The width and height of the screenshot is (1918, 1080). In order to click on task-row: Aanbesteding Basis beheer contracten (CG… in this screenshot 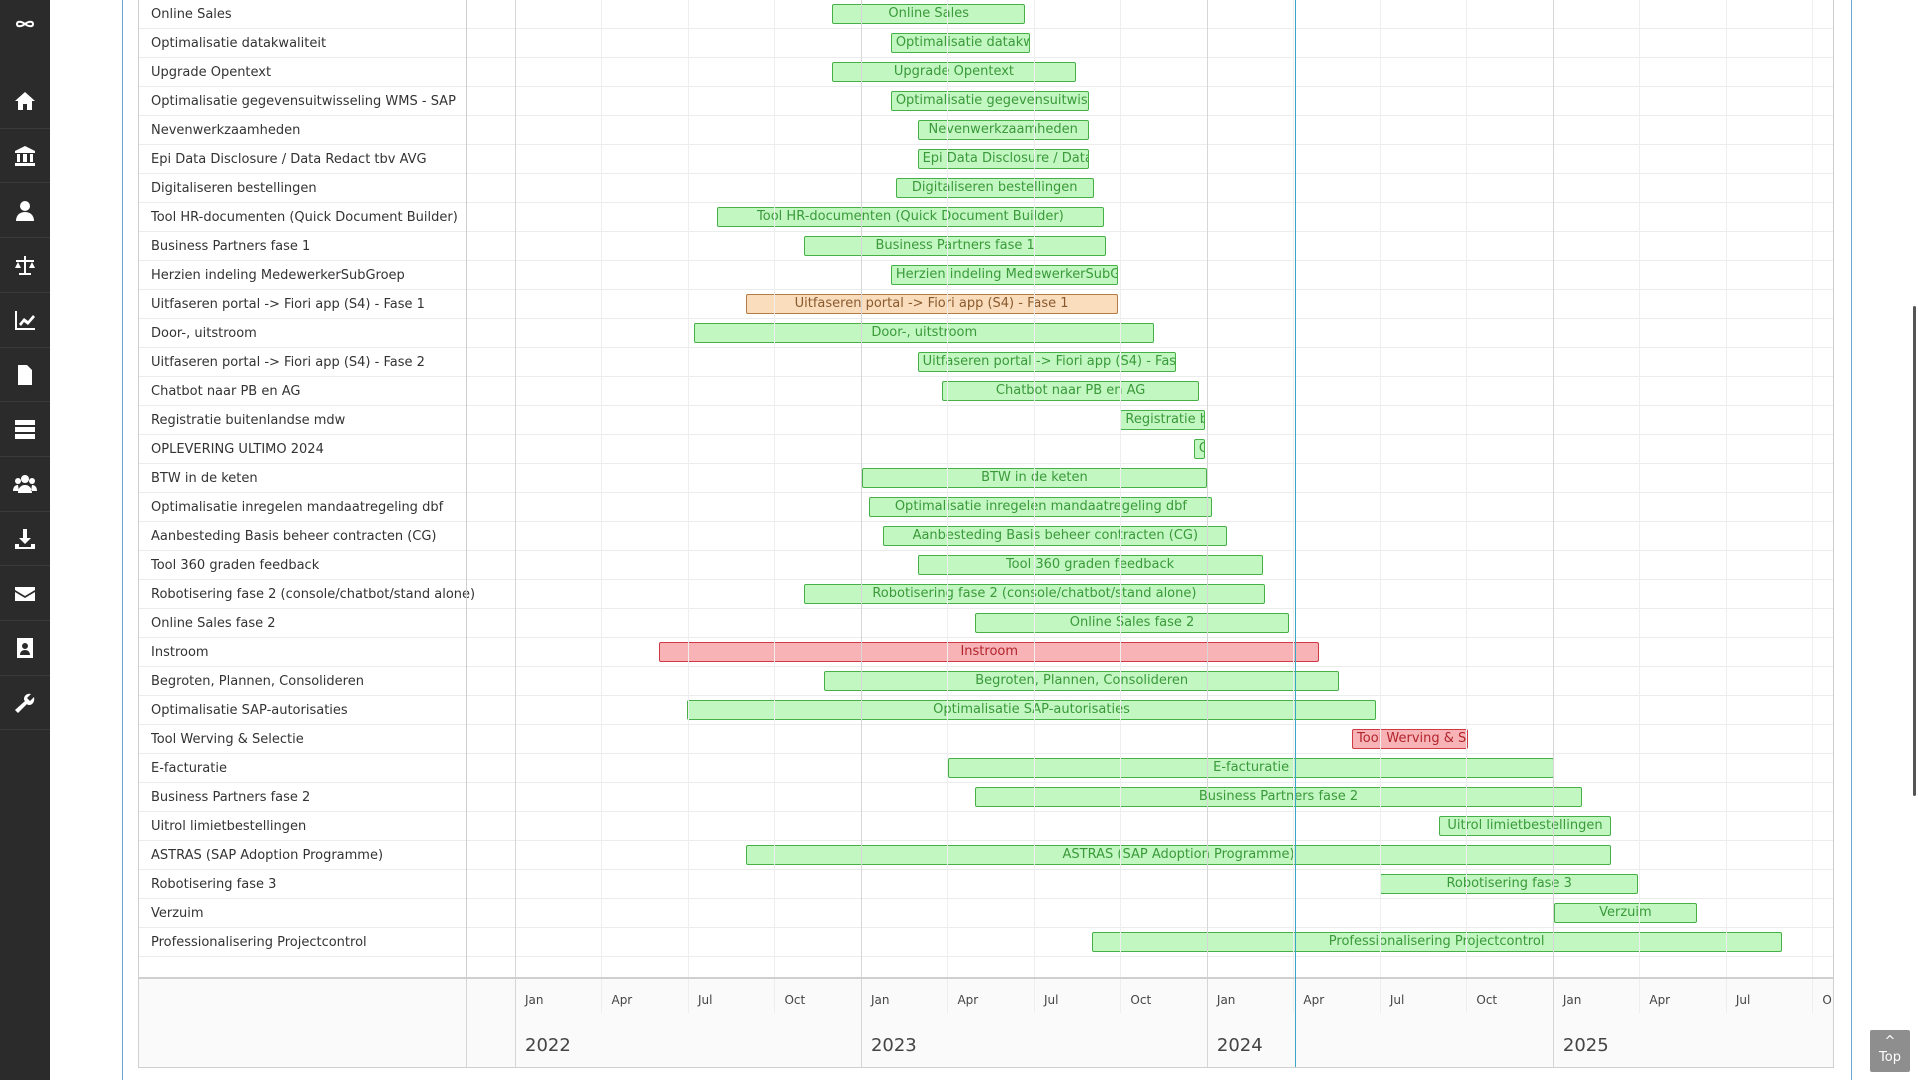, I will do `click(986, 536)`.